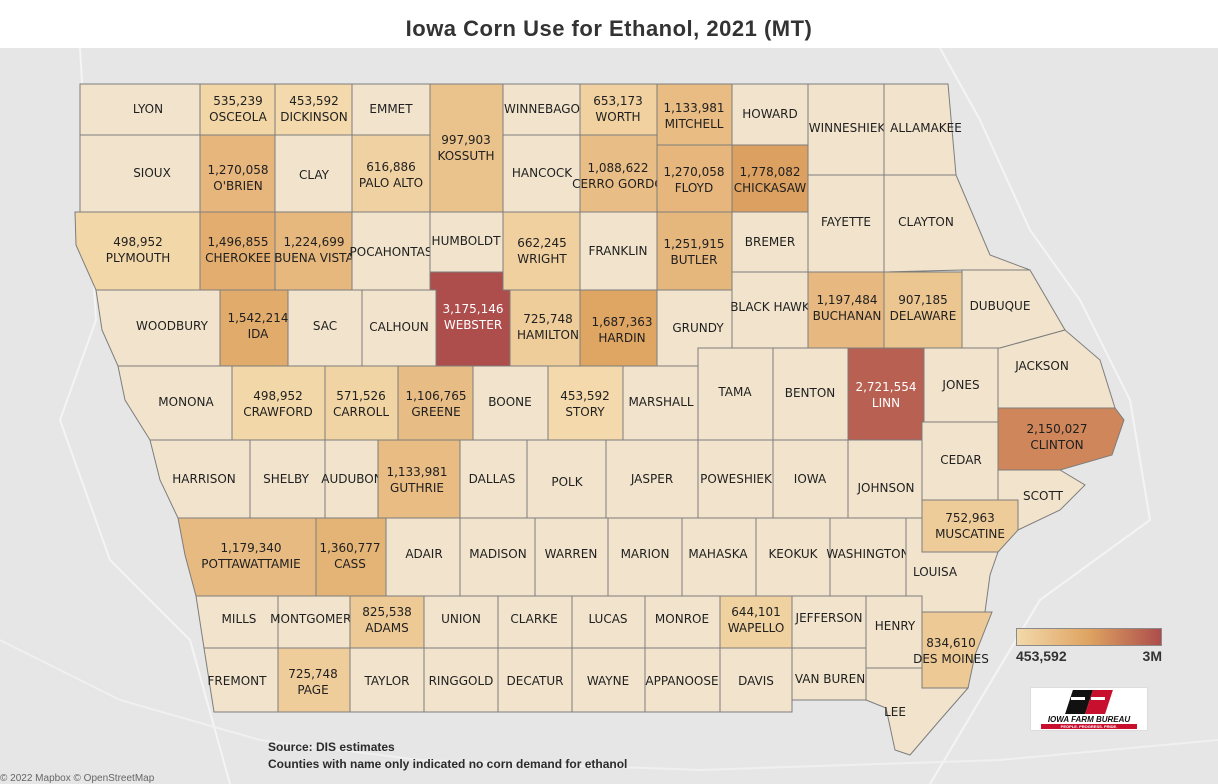  Describe the element at coordinates (247, 557) in the screenshot. I see `county-pottawattamie: 1,179,340 POTTAWATTAMIE` at that location.